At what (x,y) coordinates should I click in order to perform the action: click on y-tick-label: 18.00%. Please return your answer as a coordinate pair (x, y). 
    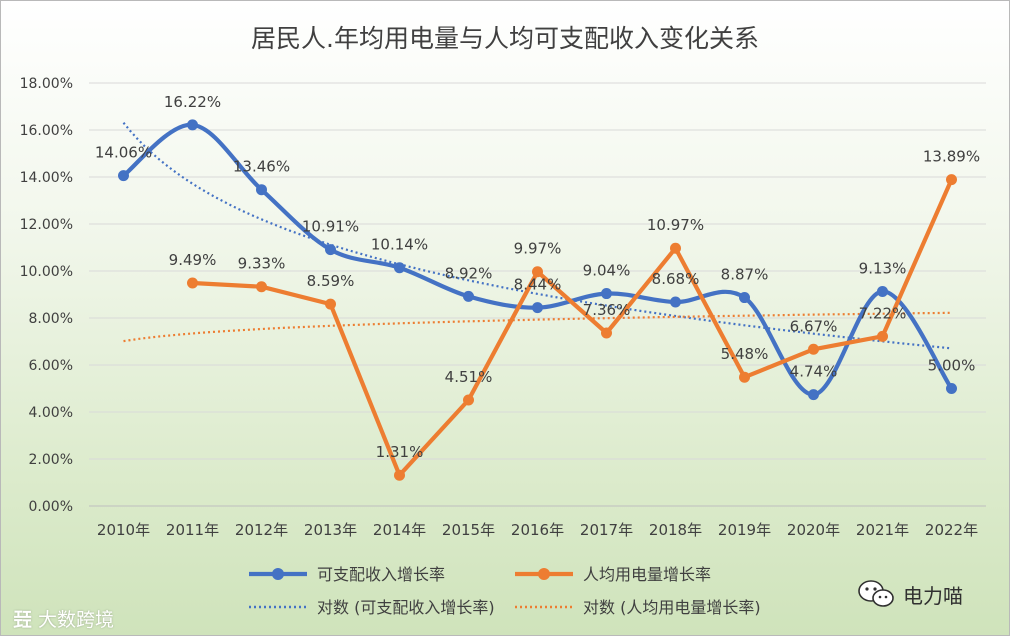
    Looking at the image, I should click on (46, 84).